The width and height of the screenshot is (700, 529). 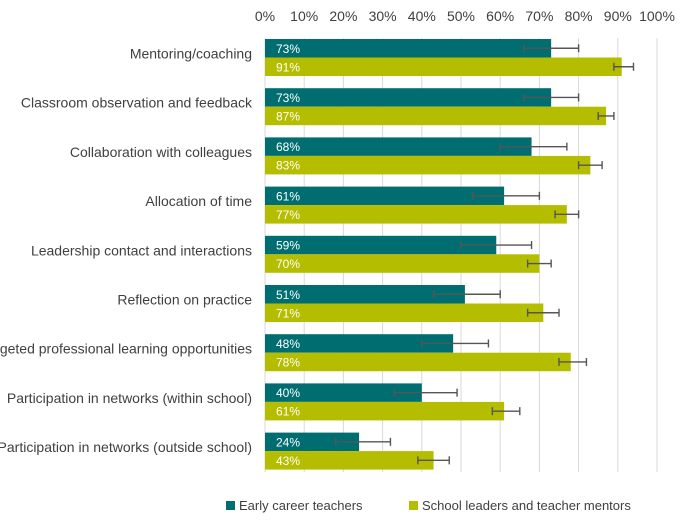 I want to click on data-label: 87%, so click(x=288, y=116).